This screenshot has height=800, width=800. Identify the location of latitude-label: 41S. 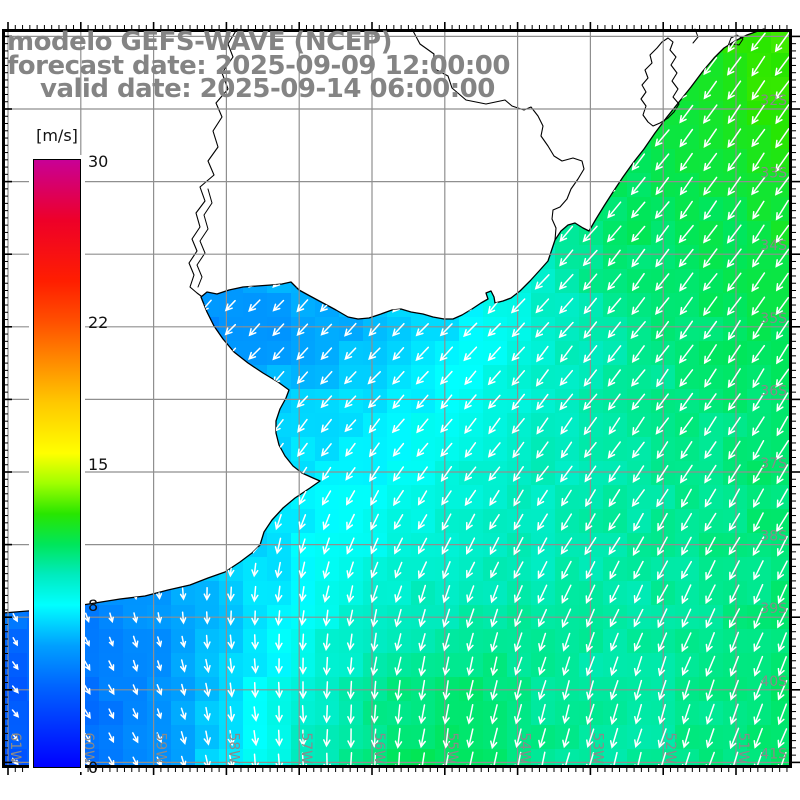
(773, 754).